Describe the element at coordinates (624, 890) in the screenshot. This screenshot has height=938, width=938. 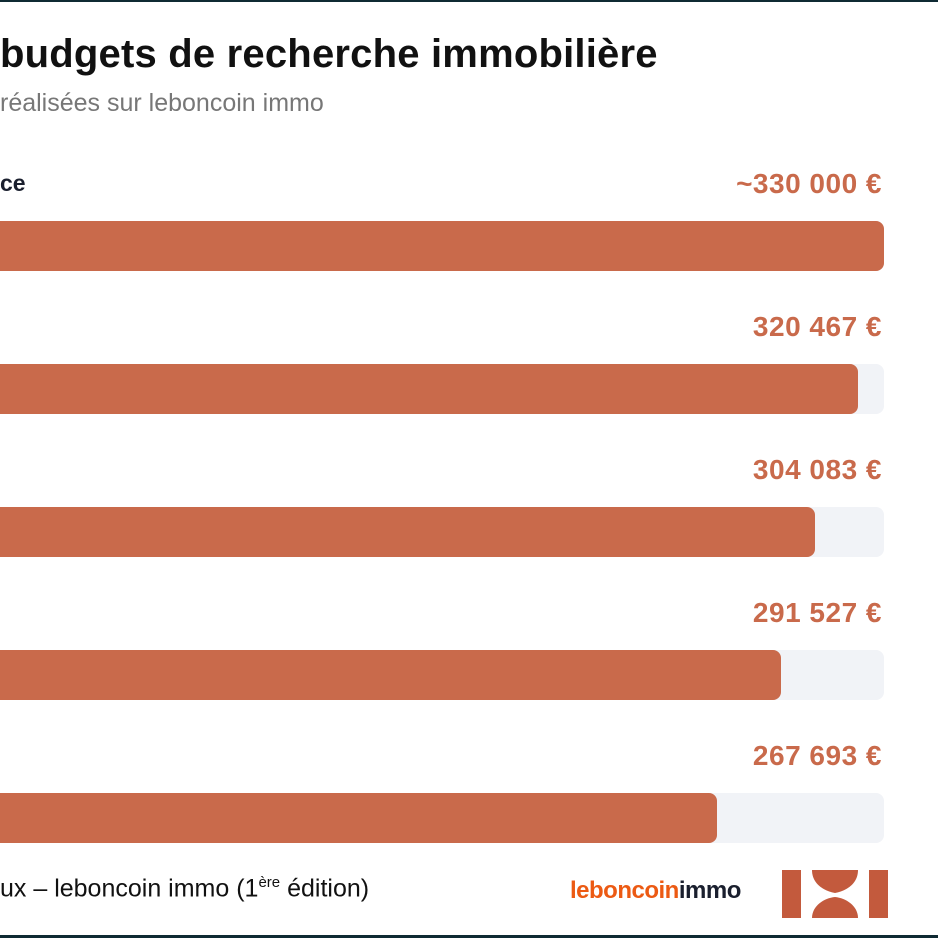
I see `brand-wordmark-part1: leboncoin` at that location.